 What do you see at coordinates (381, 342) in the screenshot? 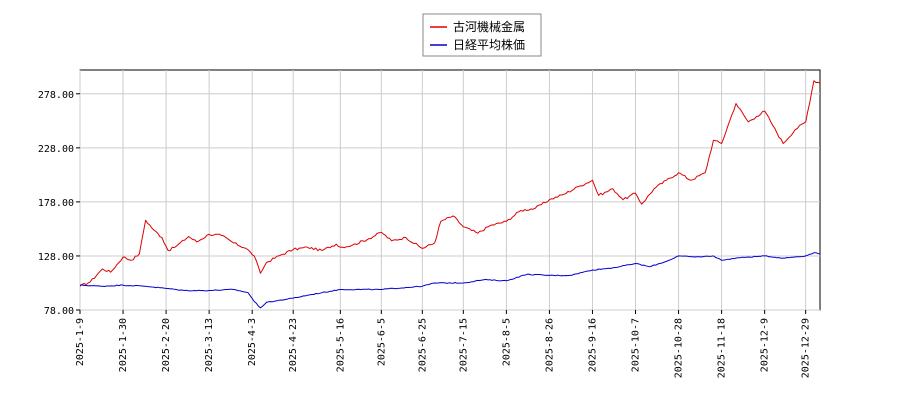
I see `x-tick-label: 2025-6-5` at bounding box center [381, 342].